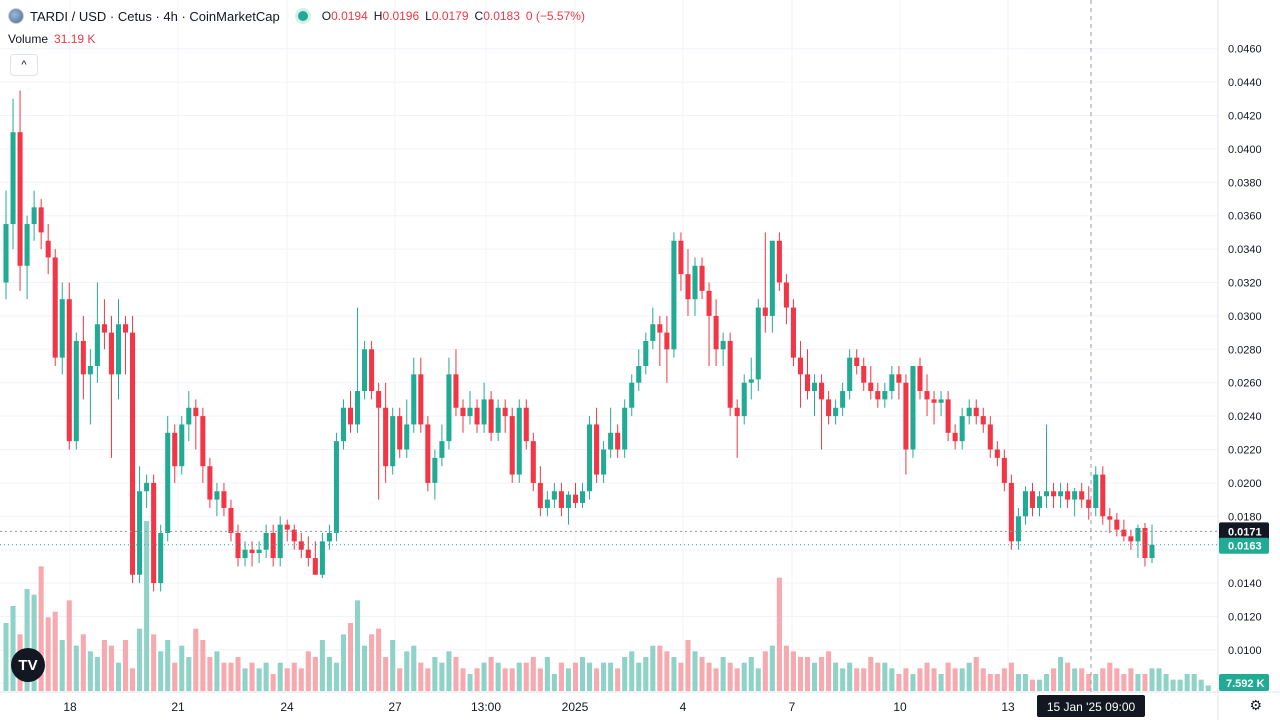  Describe the element at coordinates (1245, 284) in the screenshot. I see `price-tick-label: 0.0320` at that location.